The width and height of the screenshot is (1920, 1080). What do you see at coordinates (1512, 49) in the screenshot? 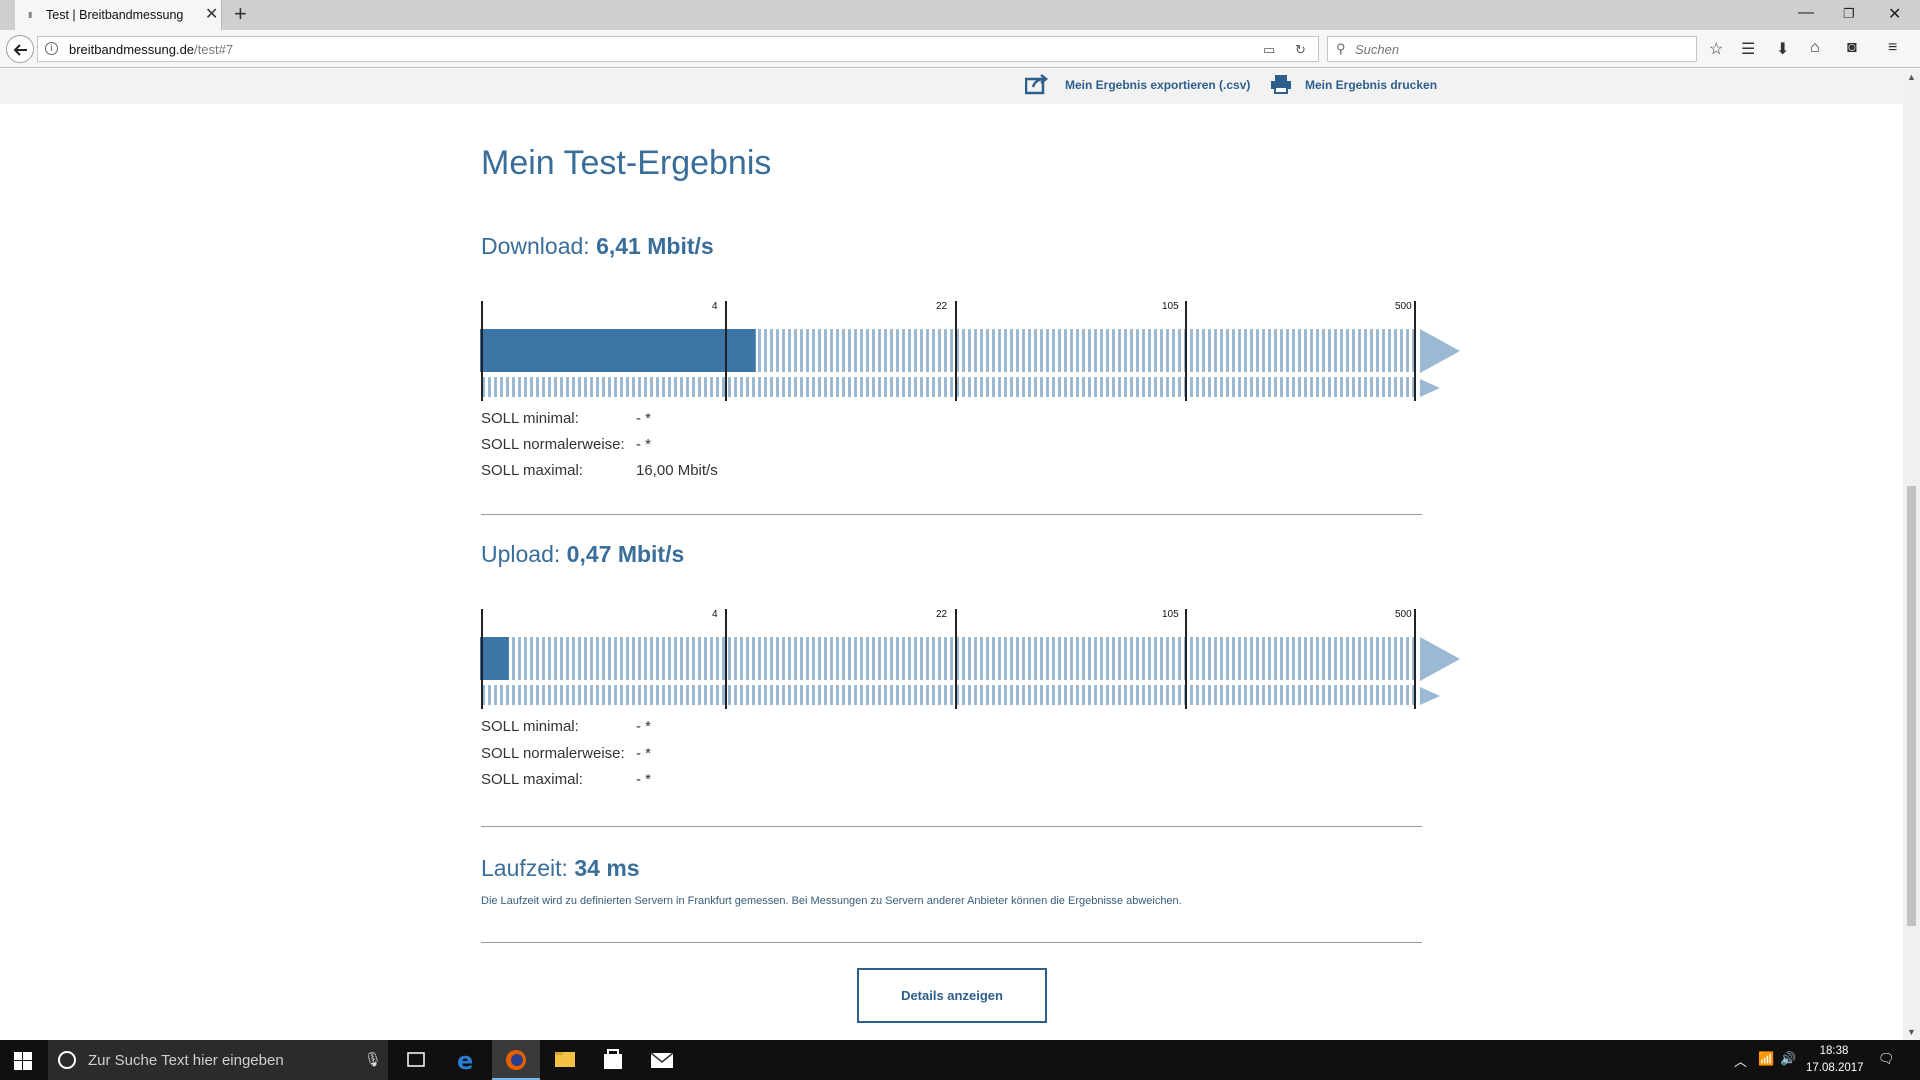
I see `search-bar: ⚲ Suchen` at bounding box center [1512, 49].